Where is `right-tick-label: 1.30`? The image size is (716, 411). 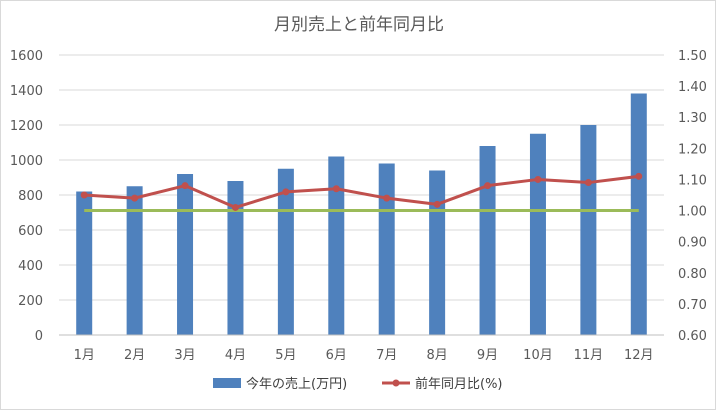 right-tick-label: 1.30 is located at coordinates (692, 118).